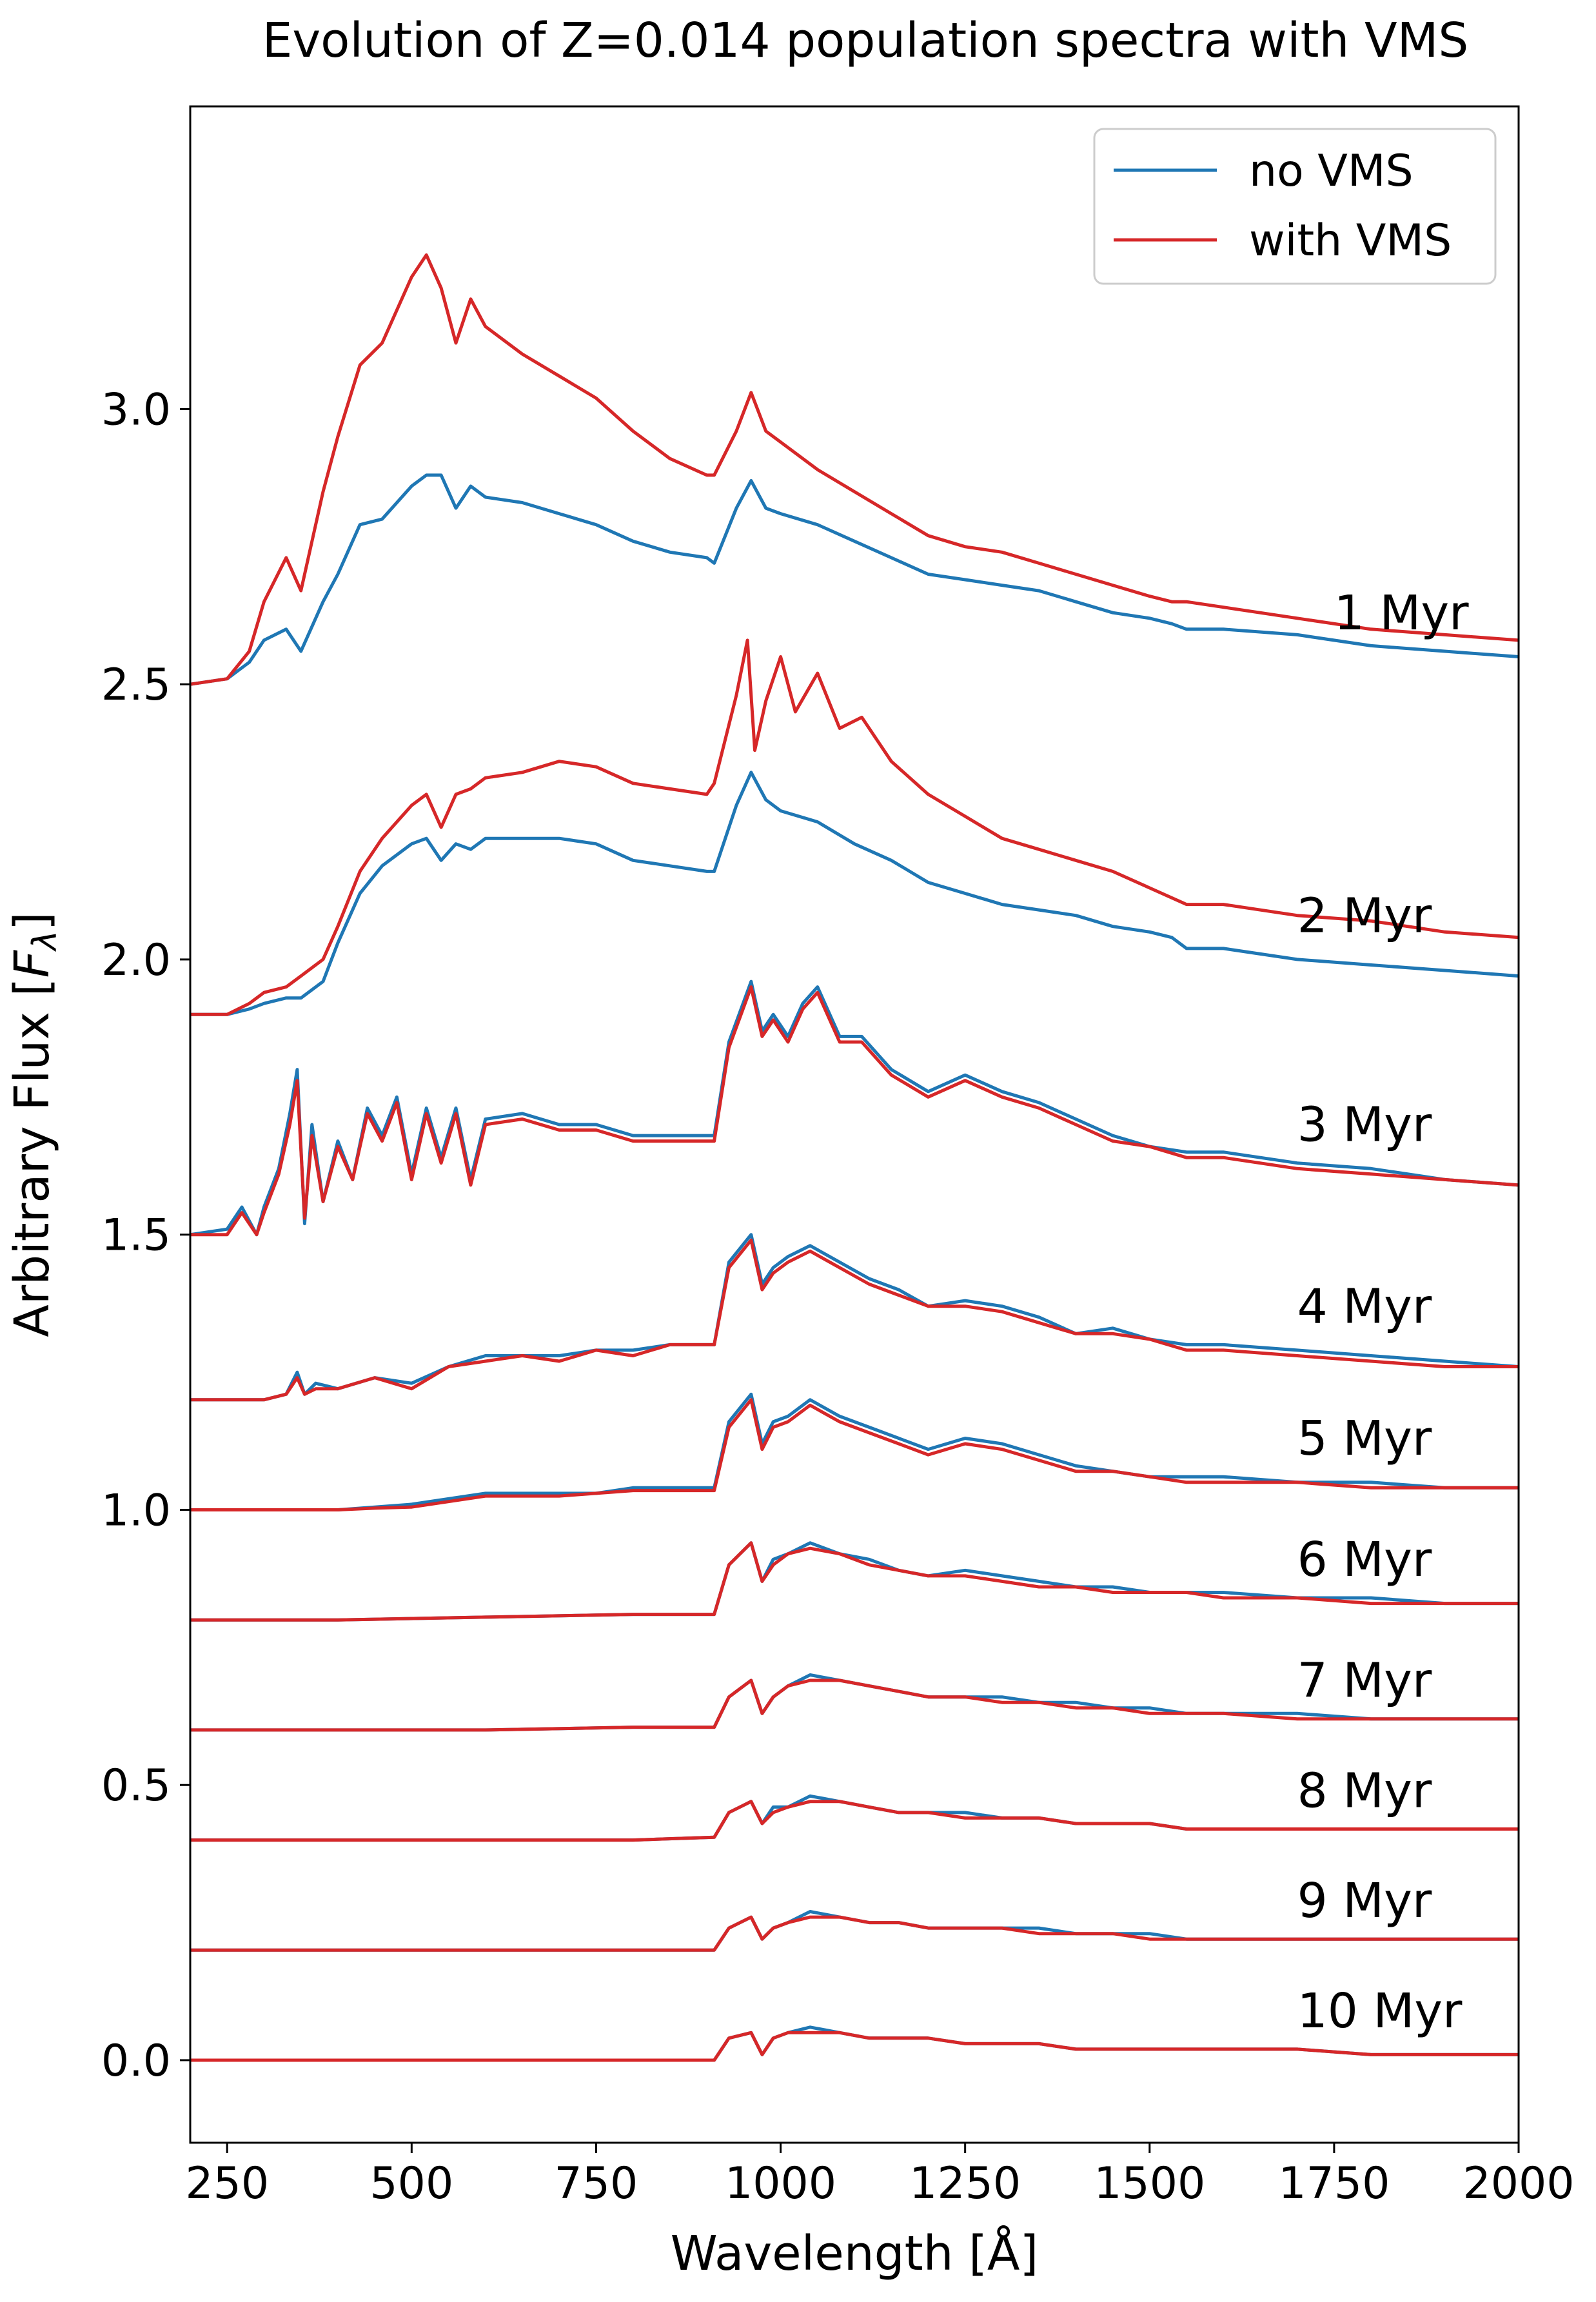 This screenshot has width=1596, height=2302. What do you see at coordinates (136, 2061) in the screenshot?
I see `y-tick-label: 0.0` at bounding box center [136, 2061].